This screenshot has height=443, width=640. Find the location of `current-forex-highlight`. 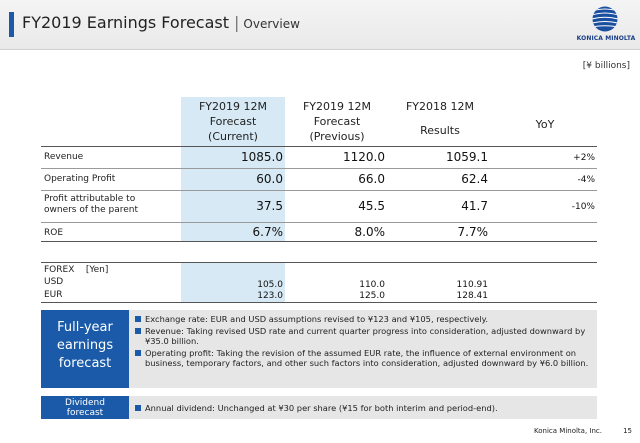

current-forex-highlight is located at coordinates (233, 282).